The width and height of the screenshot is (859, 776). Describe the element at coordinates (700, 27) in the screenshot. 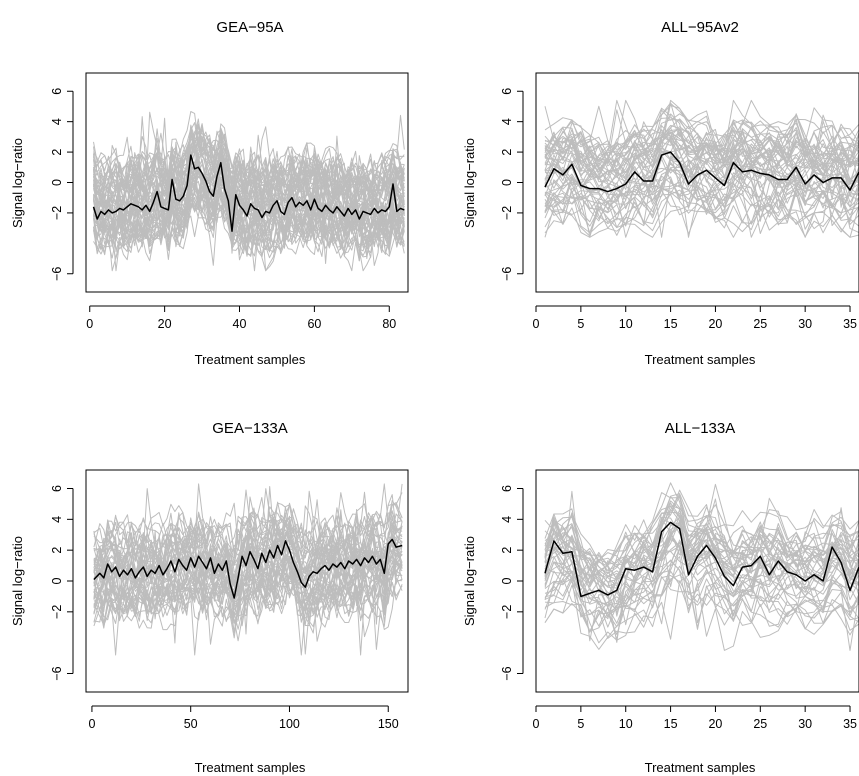

I see `chart-title: ALL−95Av2` at that location.